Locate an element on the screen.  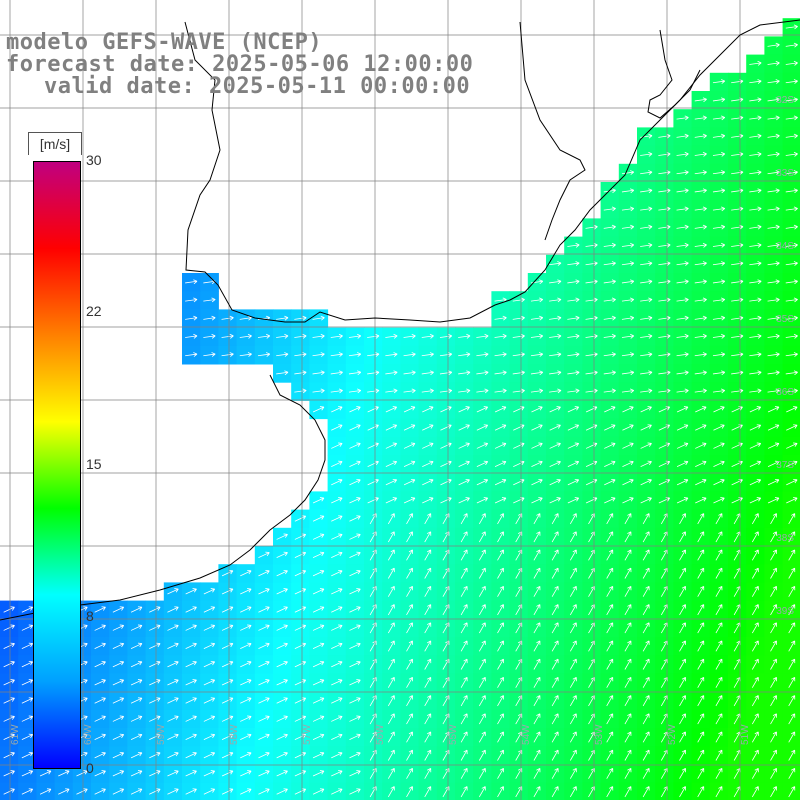
longitude-label: 61W is located at coordinates (15, 734).